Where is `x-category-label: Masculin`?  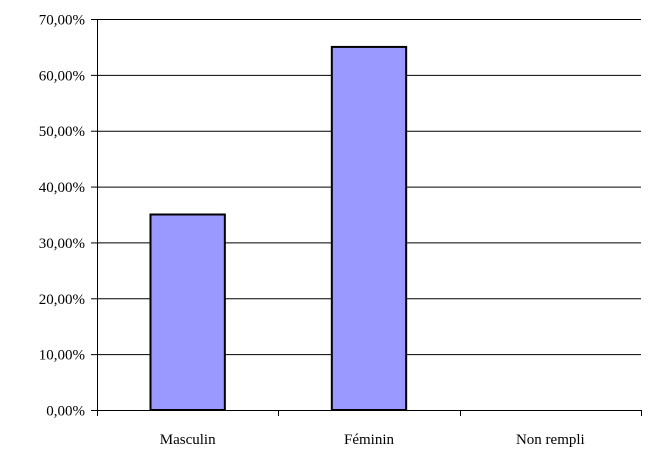 x-category-label: Masculin is located at coordinates (188, 440).